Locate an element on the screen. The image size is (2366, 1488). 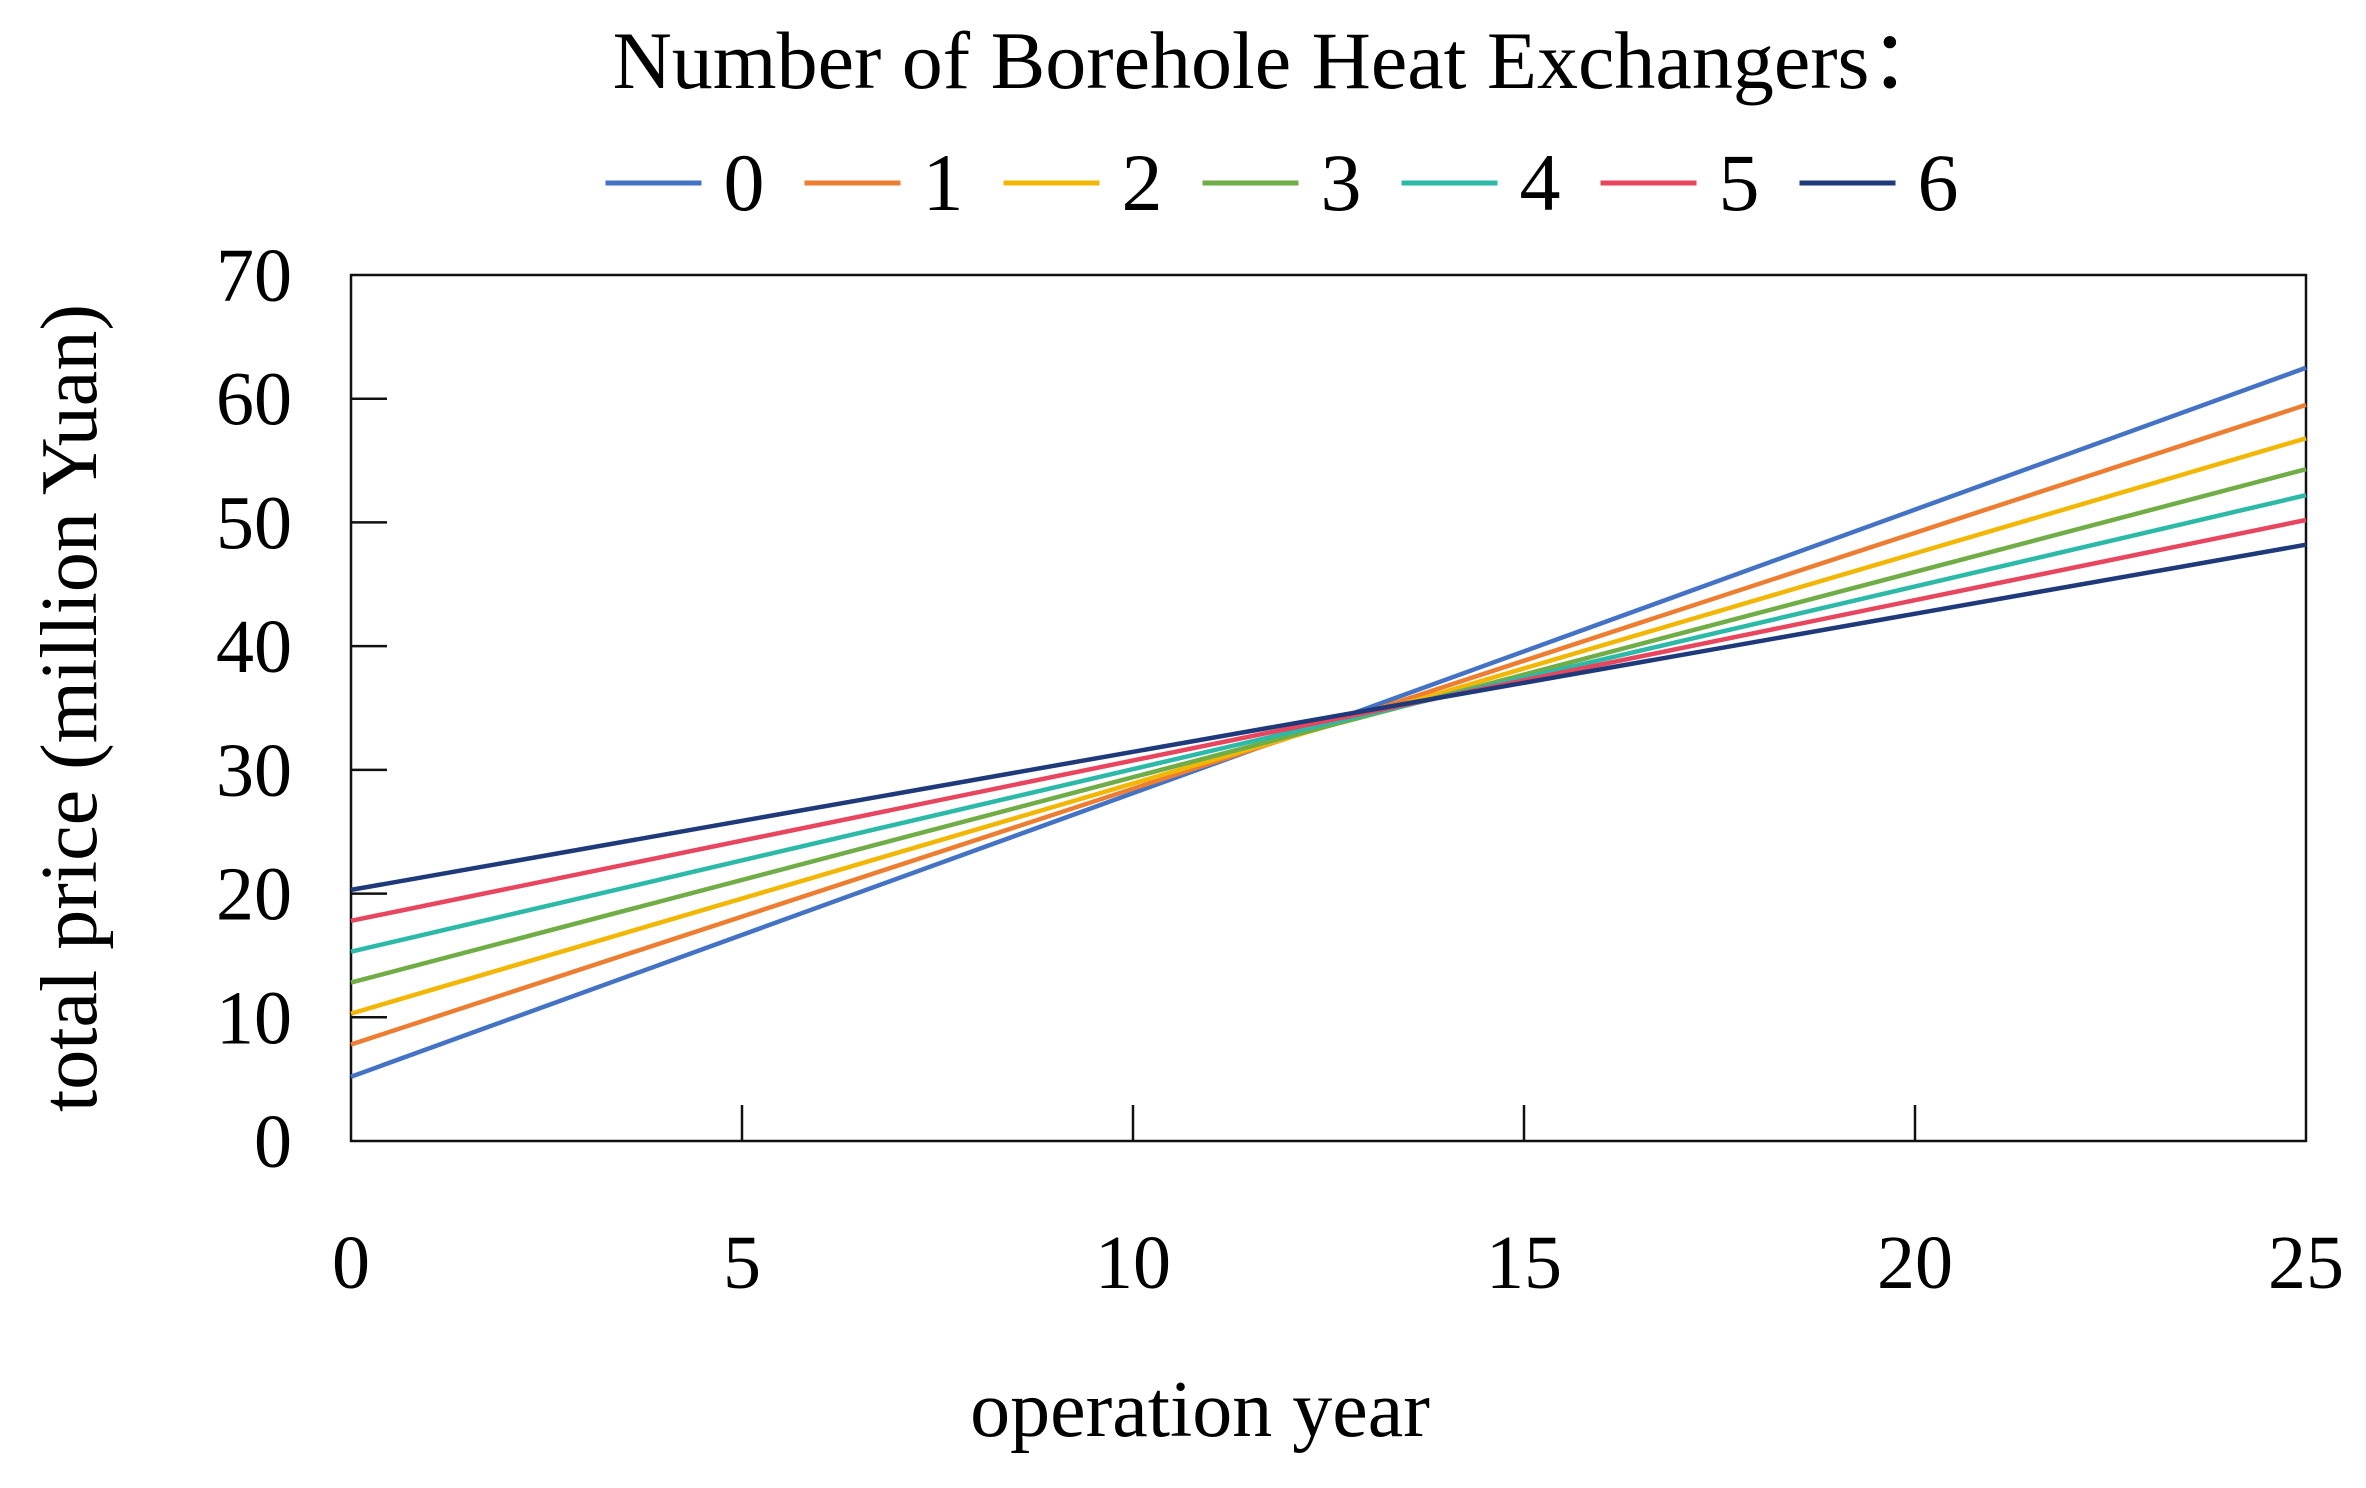
x-axis-ticks: 0 5 10 15 20 25 is located at coordinates (1338, 1205).